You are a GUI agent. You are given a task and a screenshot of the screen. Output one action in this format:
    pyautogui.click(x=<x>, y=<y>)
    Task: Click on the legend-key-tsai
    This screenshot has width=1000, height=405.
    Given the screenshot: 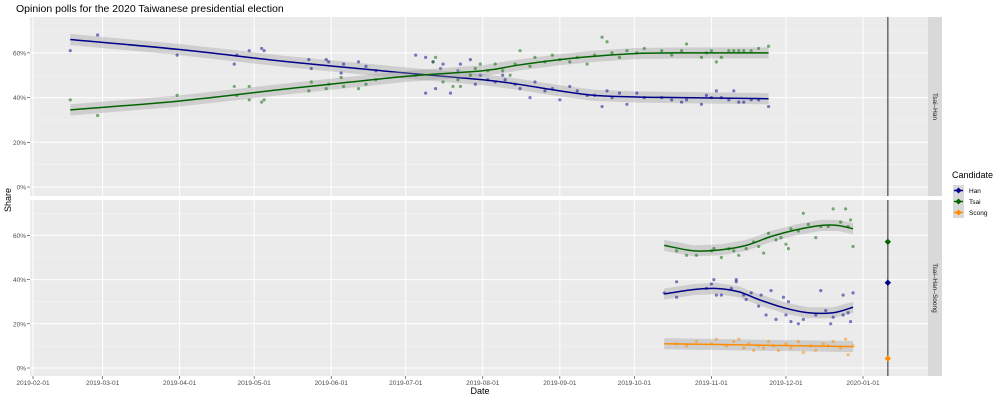 What is the action you would take?
    pyautogui.click(x=958, y=201)
    